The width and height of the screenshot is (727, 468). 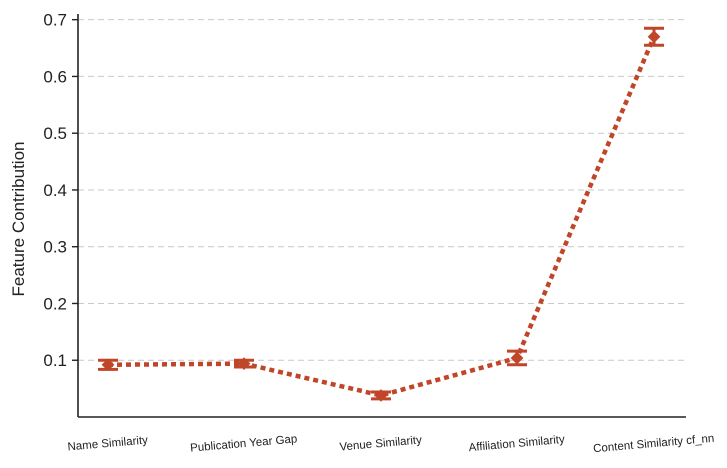 I want to click on x-tick-label: Content Similarity cf_nn, so click(x=654, y=444).